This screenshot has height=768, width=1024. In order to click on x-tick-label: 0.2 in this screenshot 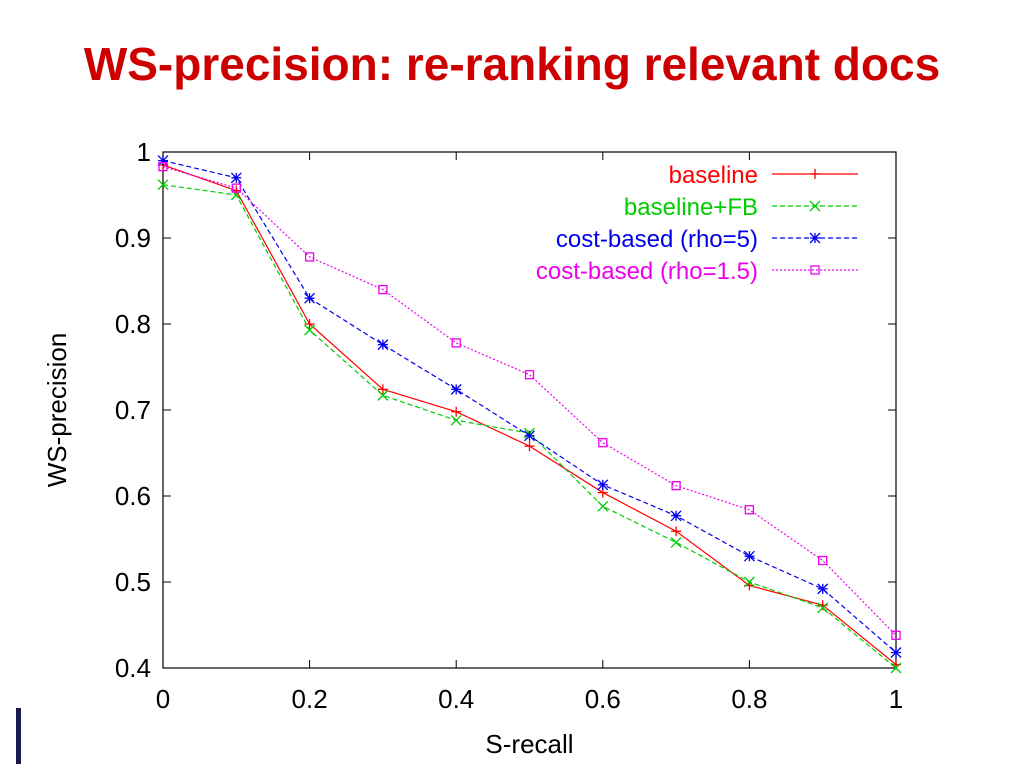, I will do `click(310, 699)`.